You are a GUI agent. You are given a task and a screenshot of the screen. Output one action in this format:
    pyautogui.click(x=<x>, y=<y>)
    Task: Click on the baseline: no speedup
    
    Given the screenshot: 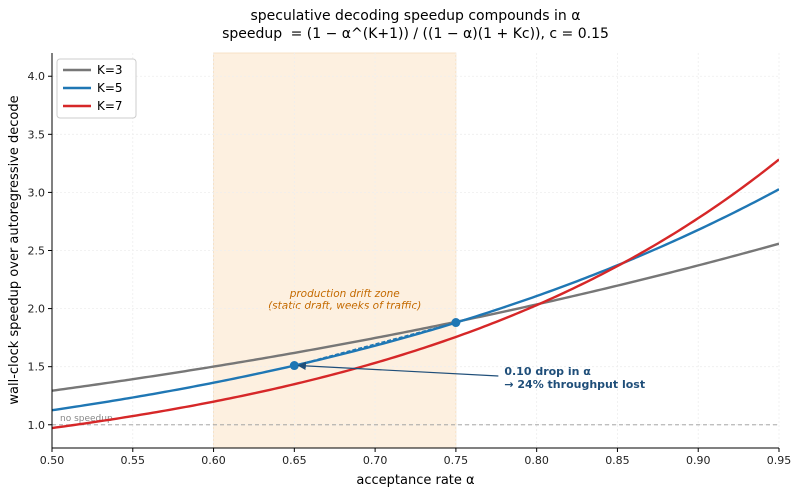 What is the action you would take?
    pyautogui.click(x=415, y=420)
    